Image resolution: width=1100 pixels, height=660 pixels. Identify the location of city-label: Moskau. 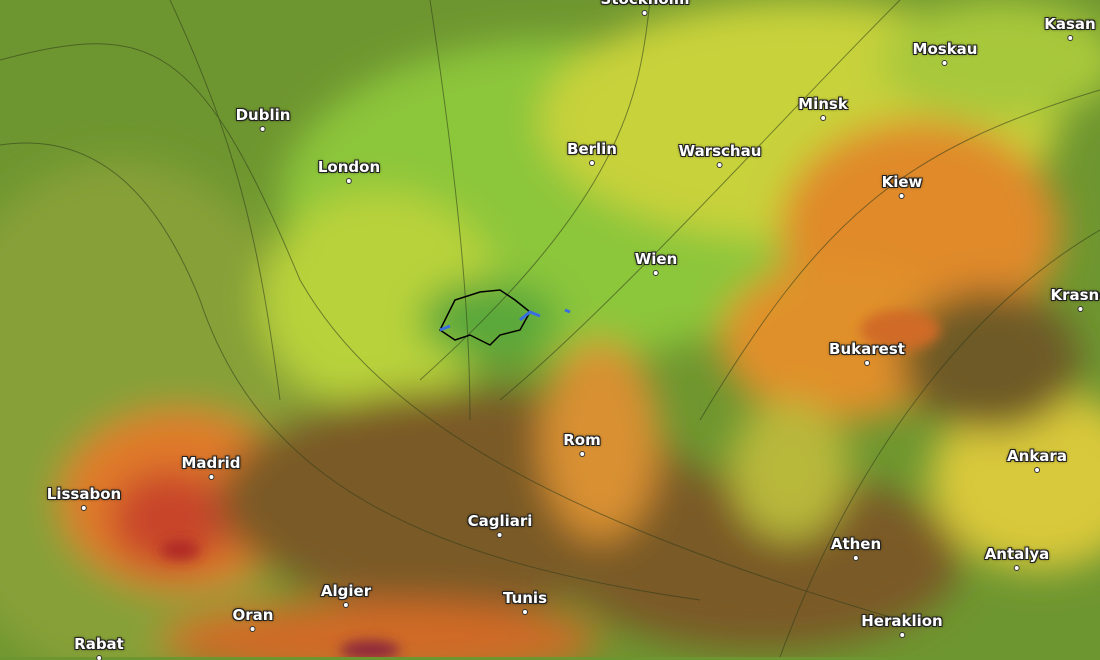
(945, 49).